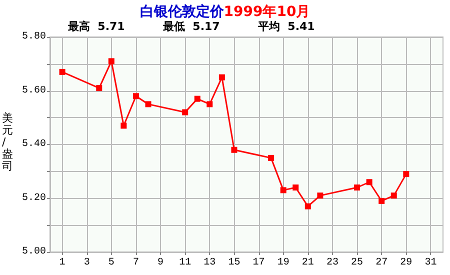 This screenshot has width=450, height=275. I want to click on x-tick-label: 3, so click(87, 263).